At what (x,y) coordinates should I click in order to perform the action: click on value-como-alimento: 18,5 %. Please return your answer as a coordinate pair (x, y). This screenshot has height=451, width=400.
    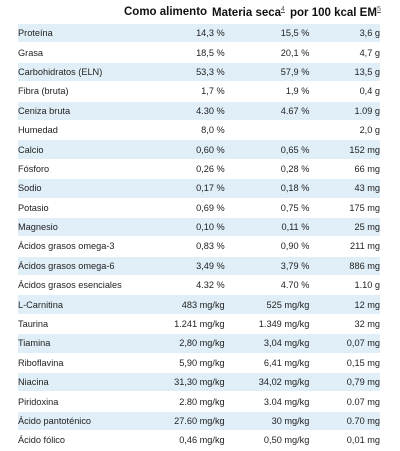
    Looking at the image, I should click on (182, 53).